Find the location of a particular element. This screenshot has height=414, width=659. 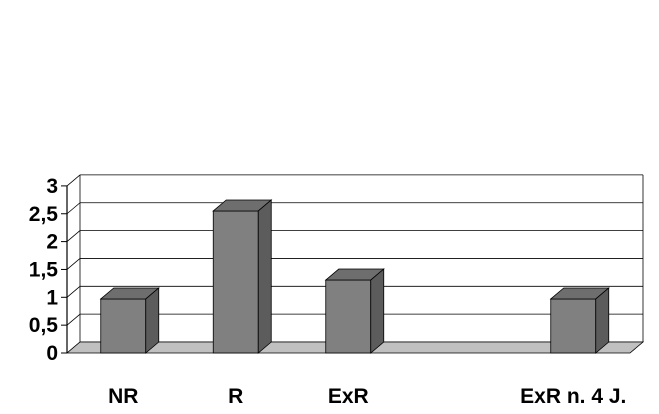

x-category-label: NR is located at coordinates (123, 396).